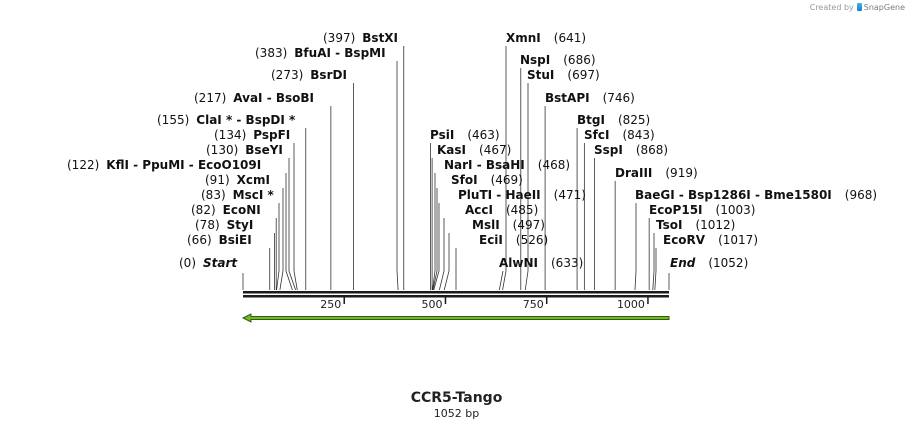 The image size is (913, 430). Describe the element at coordinates (507, 180) in the screenshot. I see `site-position: (469)` at that location.